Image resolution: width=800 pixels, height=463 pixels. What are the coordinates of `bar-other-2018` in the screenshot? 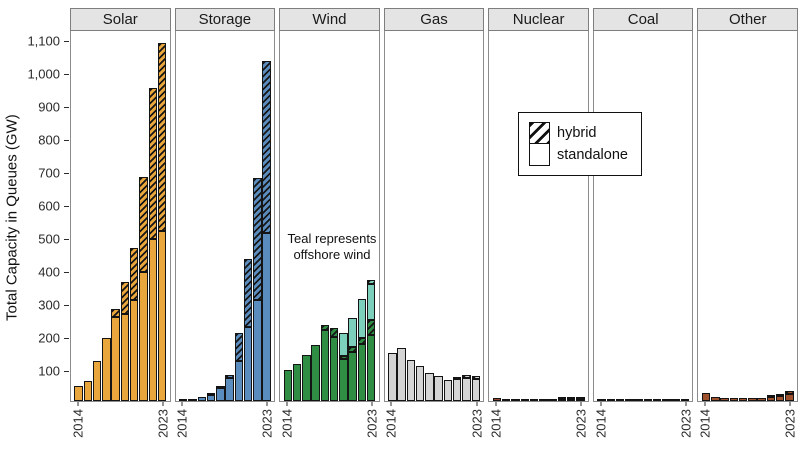 It's located at (743, 400).